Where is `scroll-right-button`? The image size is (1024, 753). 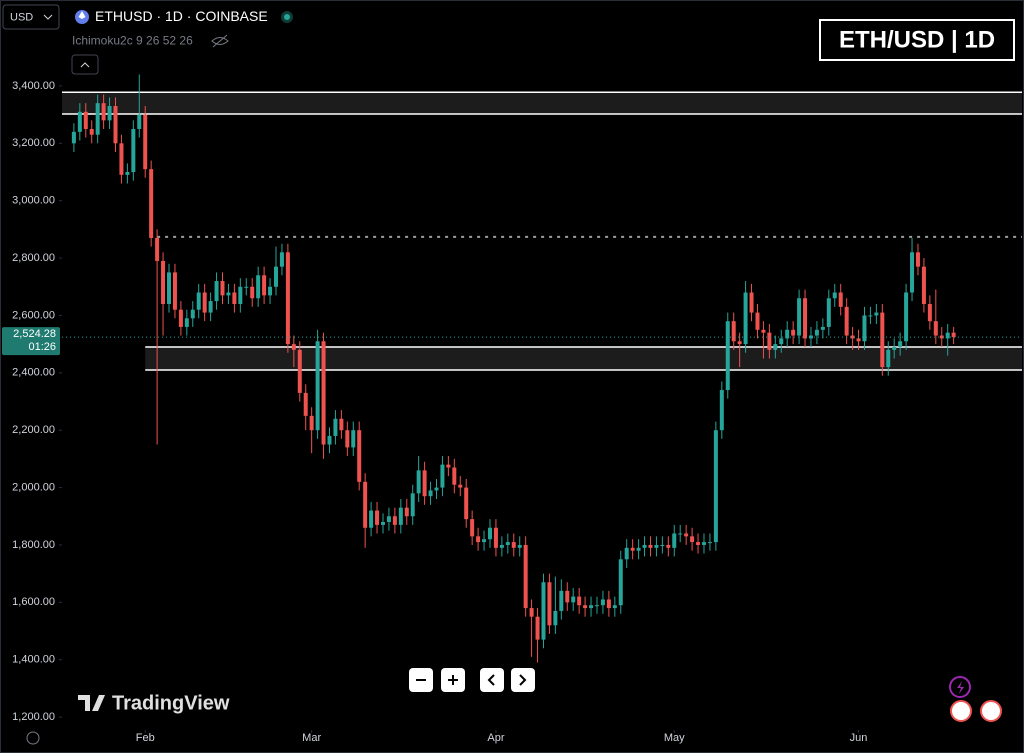 scroll-right-button is located at coordinates (523, 680).